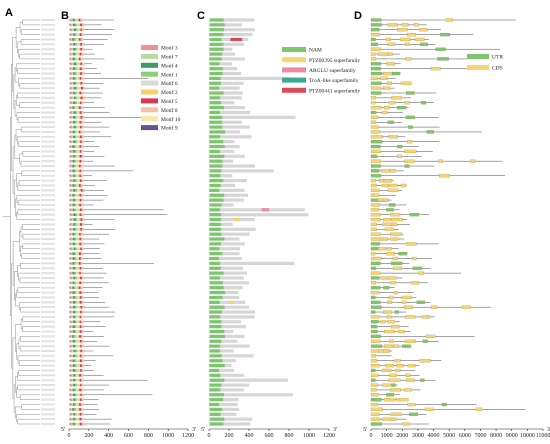  Describe the element at coordinates (496, 436) in the screenshot. I see `structure-axis-tick-label: 8000` at that location.